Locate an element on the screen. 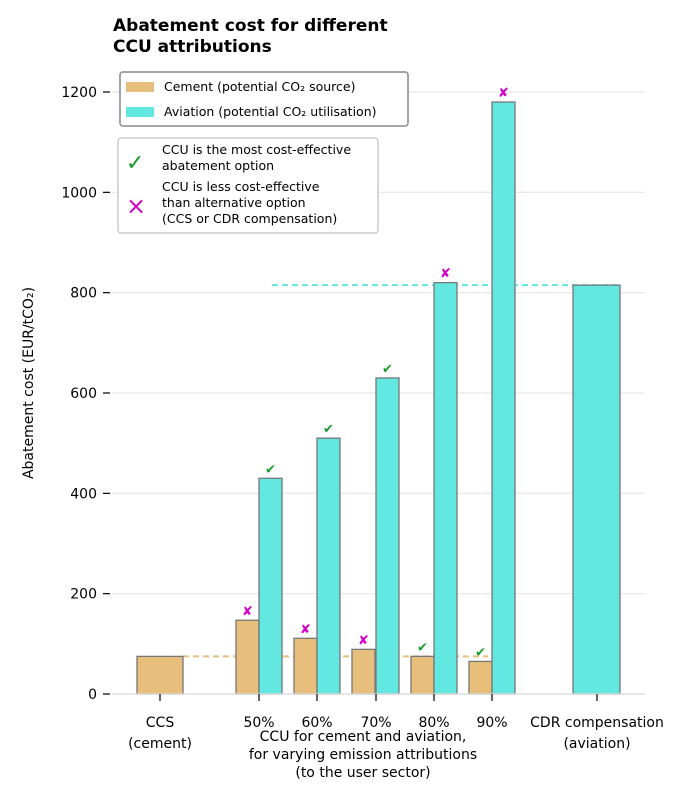 The height and width of the screenshot is (800, 692). x-tick-label: CCS is located at coordinates (160, 723).